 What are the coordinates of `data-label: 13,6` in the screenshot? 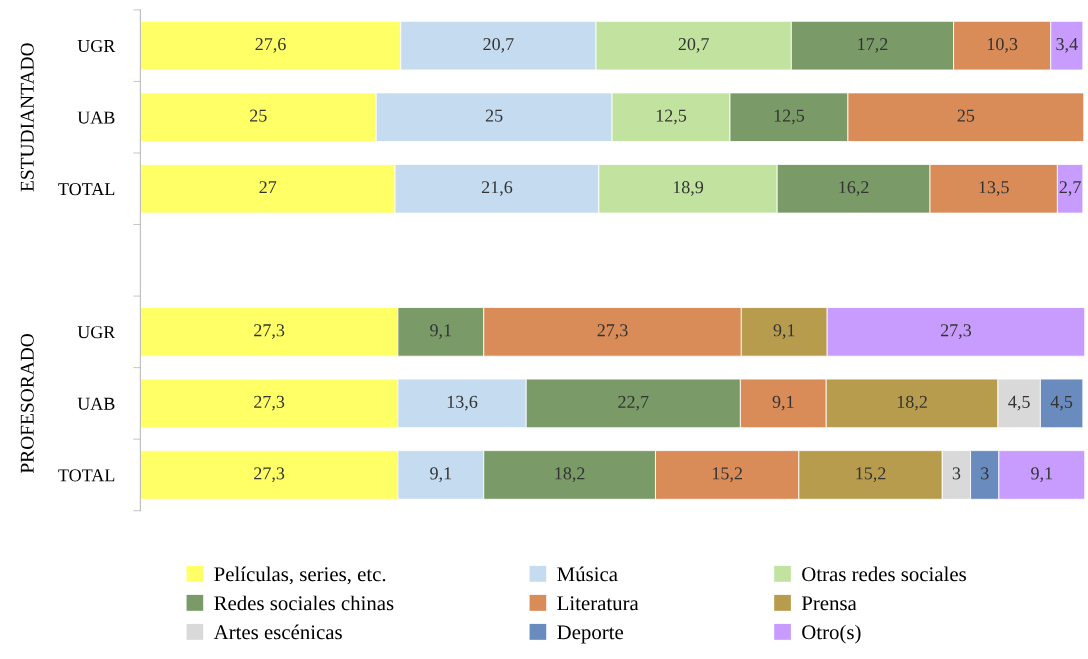 It's located at (462, 403).